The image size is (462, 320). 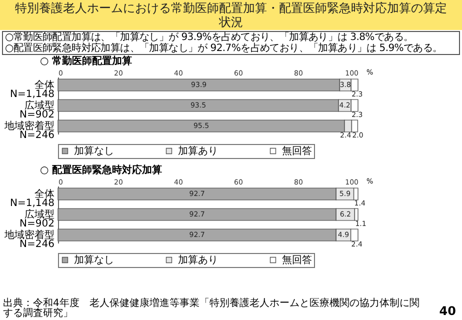 What do you see at coordinates (87, 61) in the screenshot?
I see `chart-subtitle: ○ 常勤医師配置加算` at bounding box center [87, 61].